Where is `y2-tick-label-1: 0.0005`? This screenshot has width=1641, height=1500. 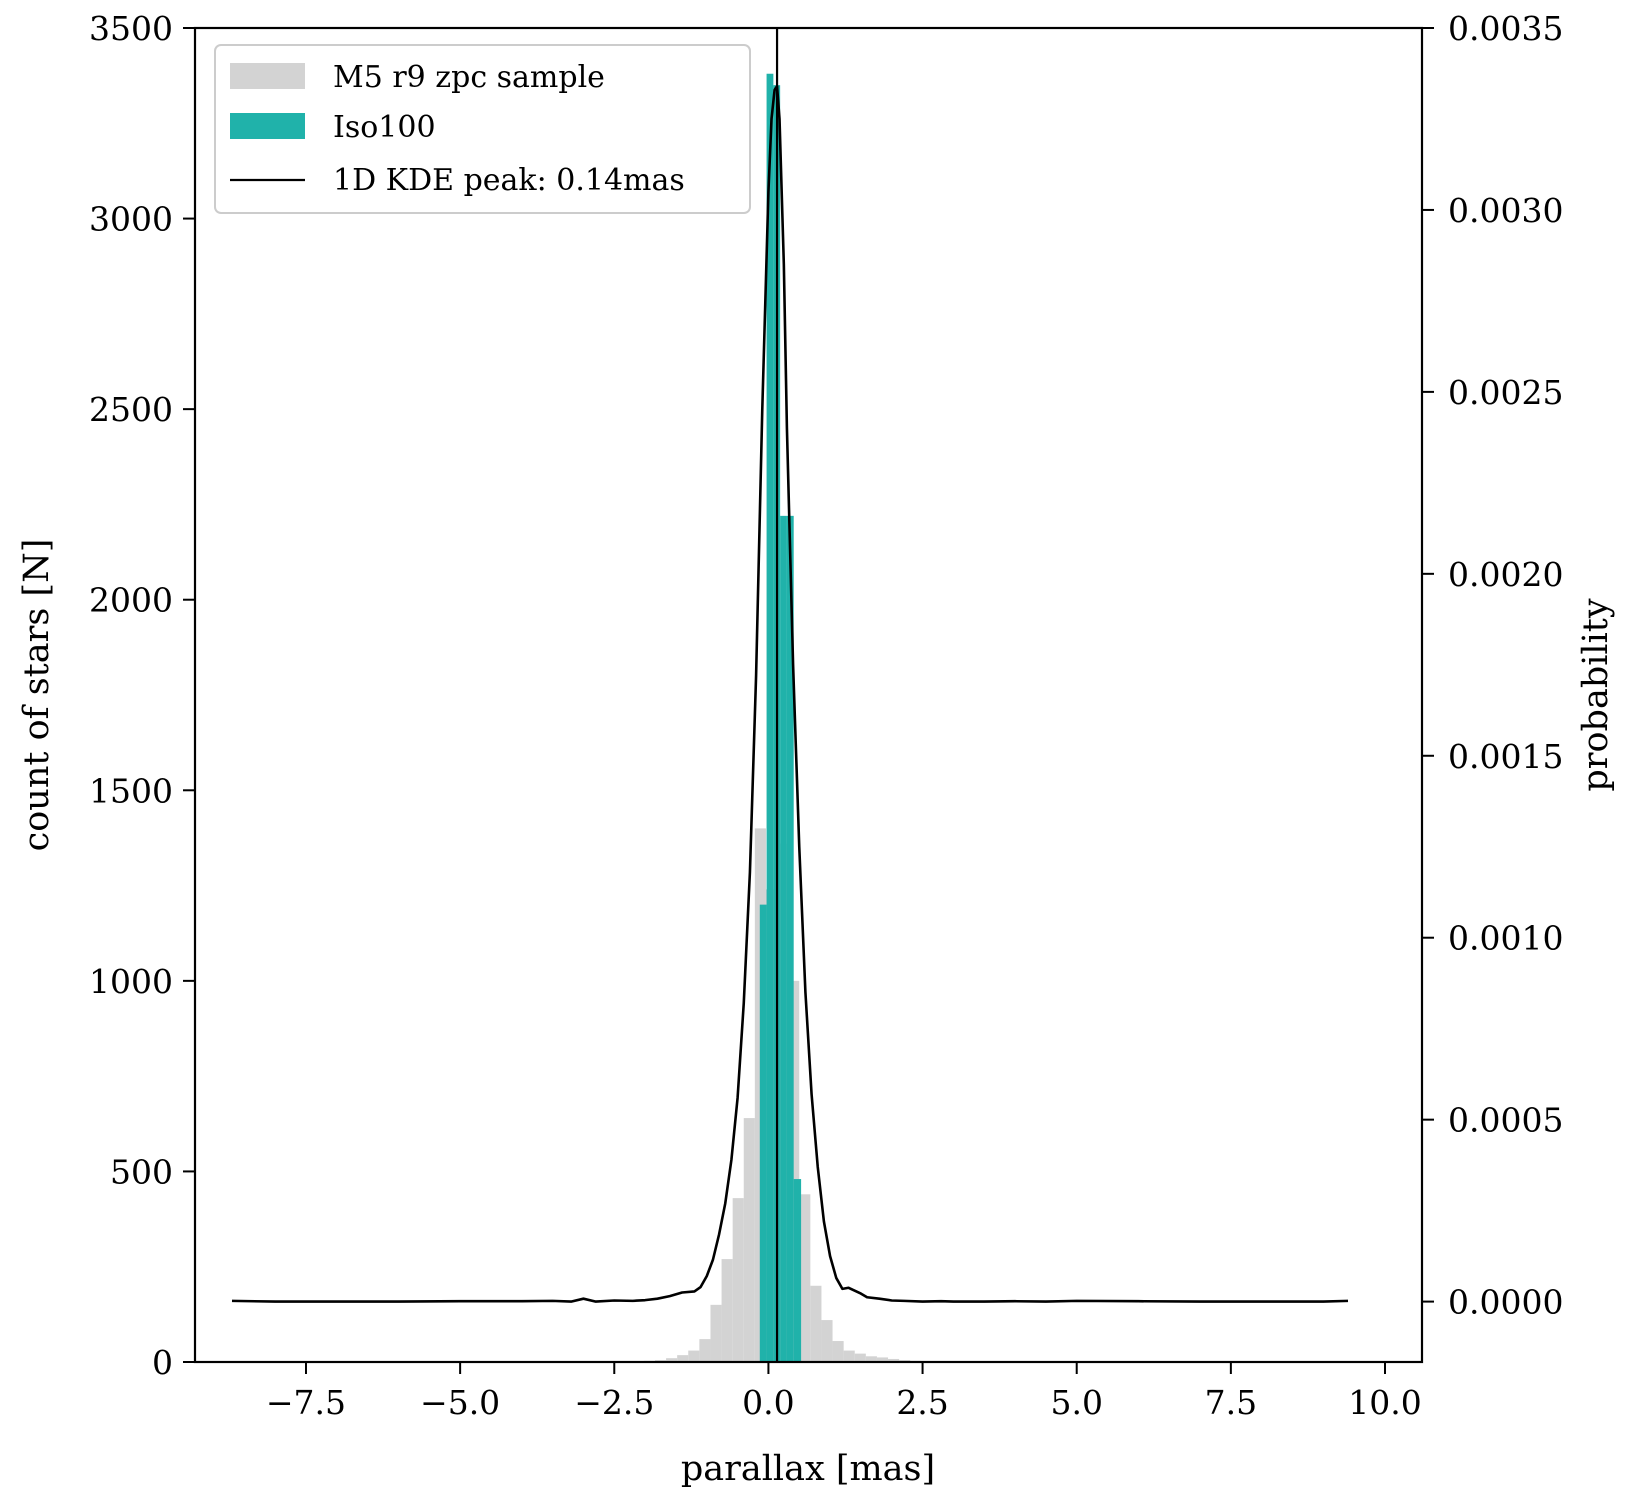
y2-tick-label-1: 0.0005 is located at coordinates (1505, 1120).